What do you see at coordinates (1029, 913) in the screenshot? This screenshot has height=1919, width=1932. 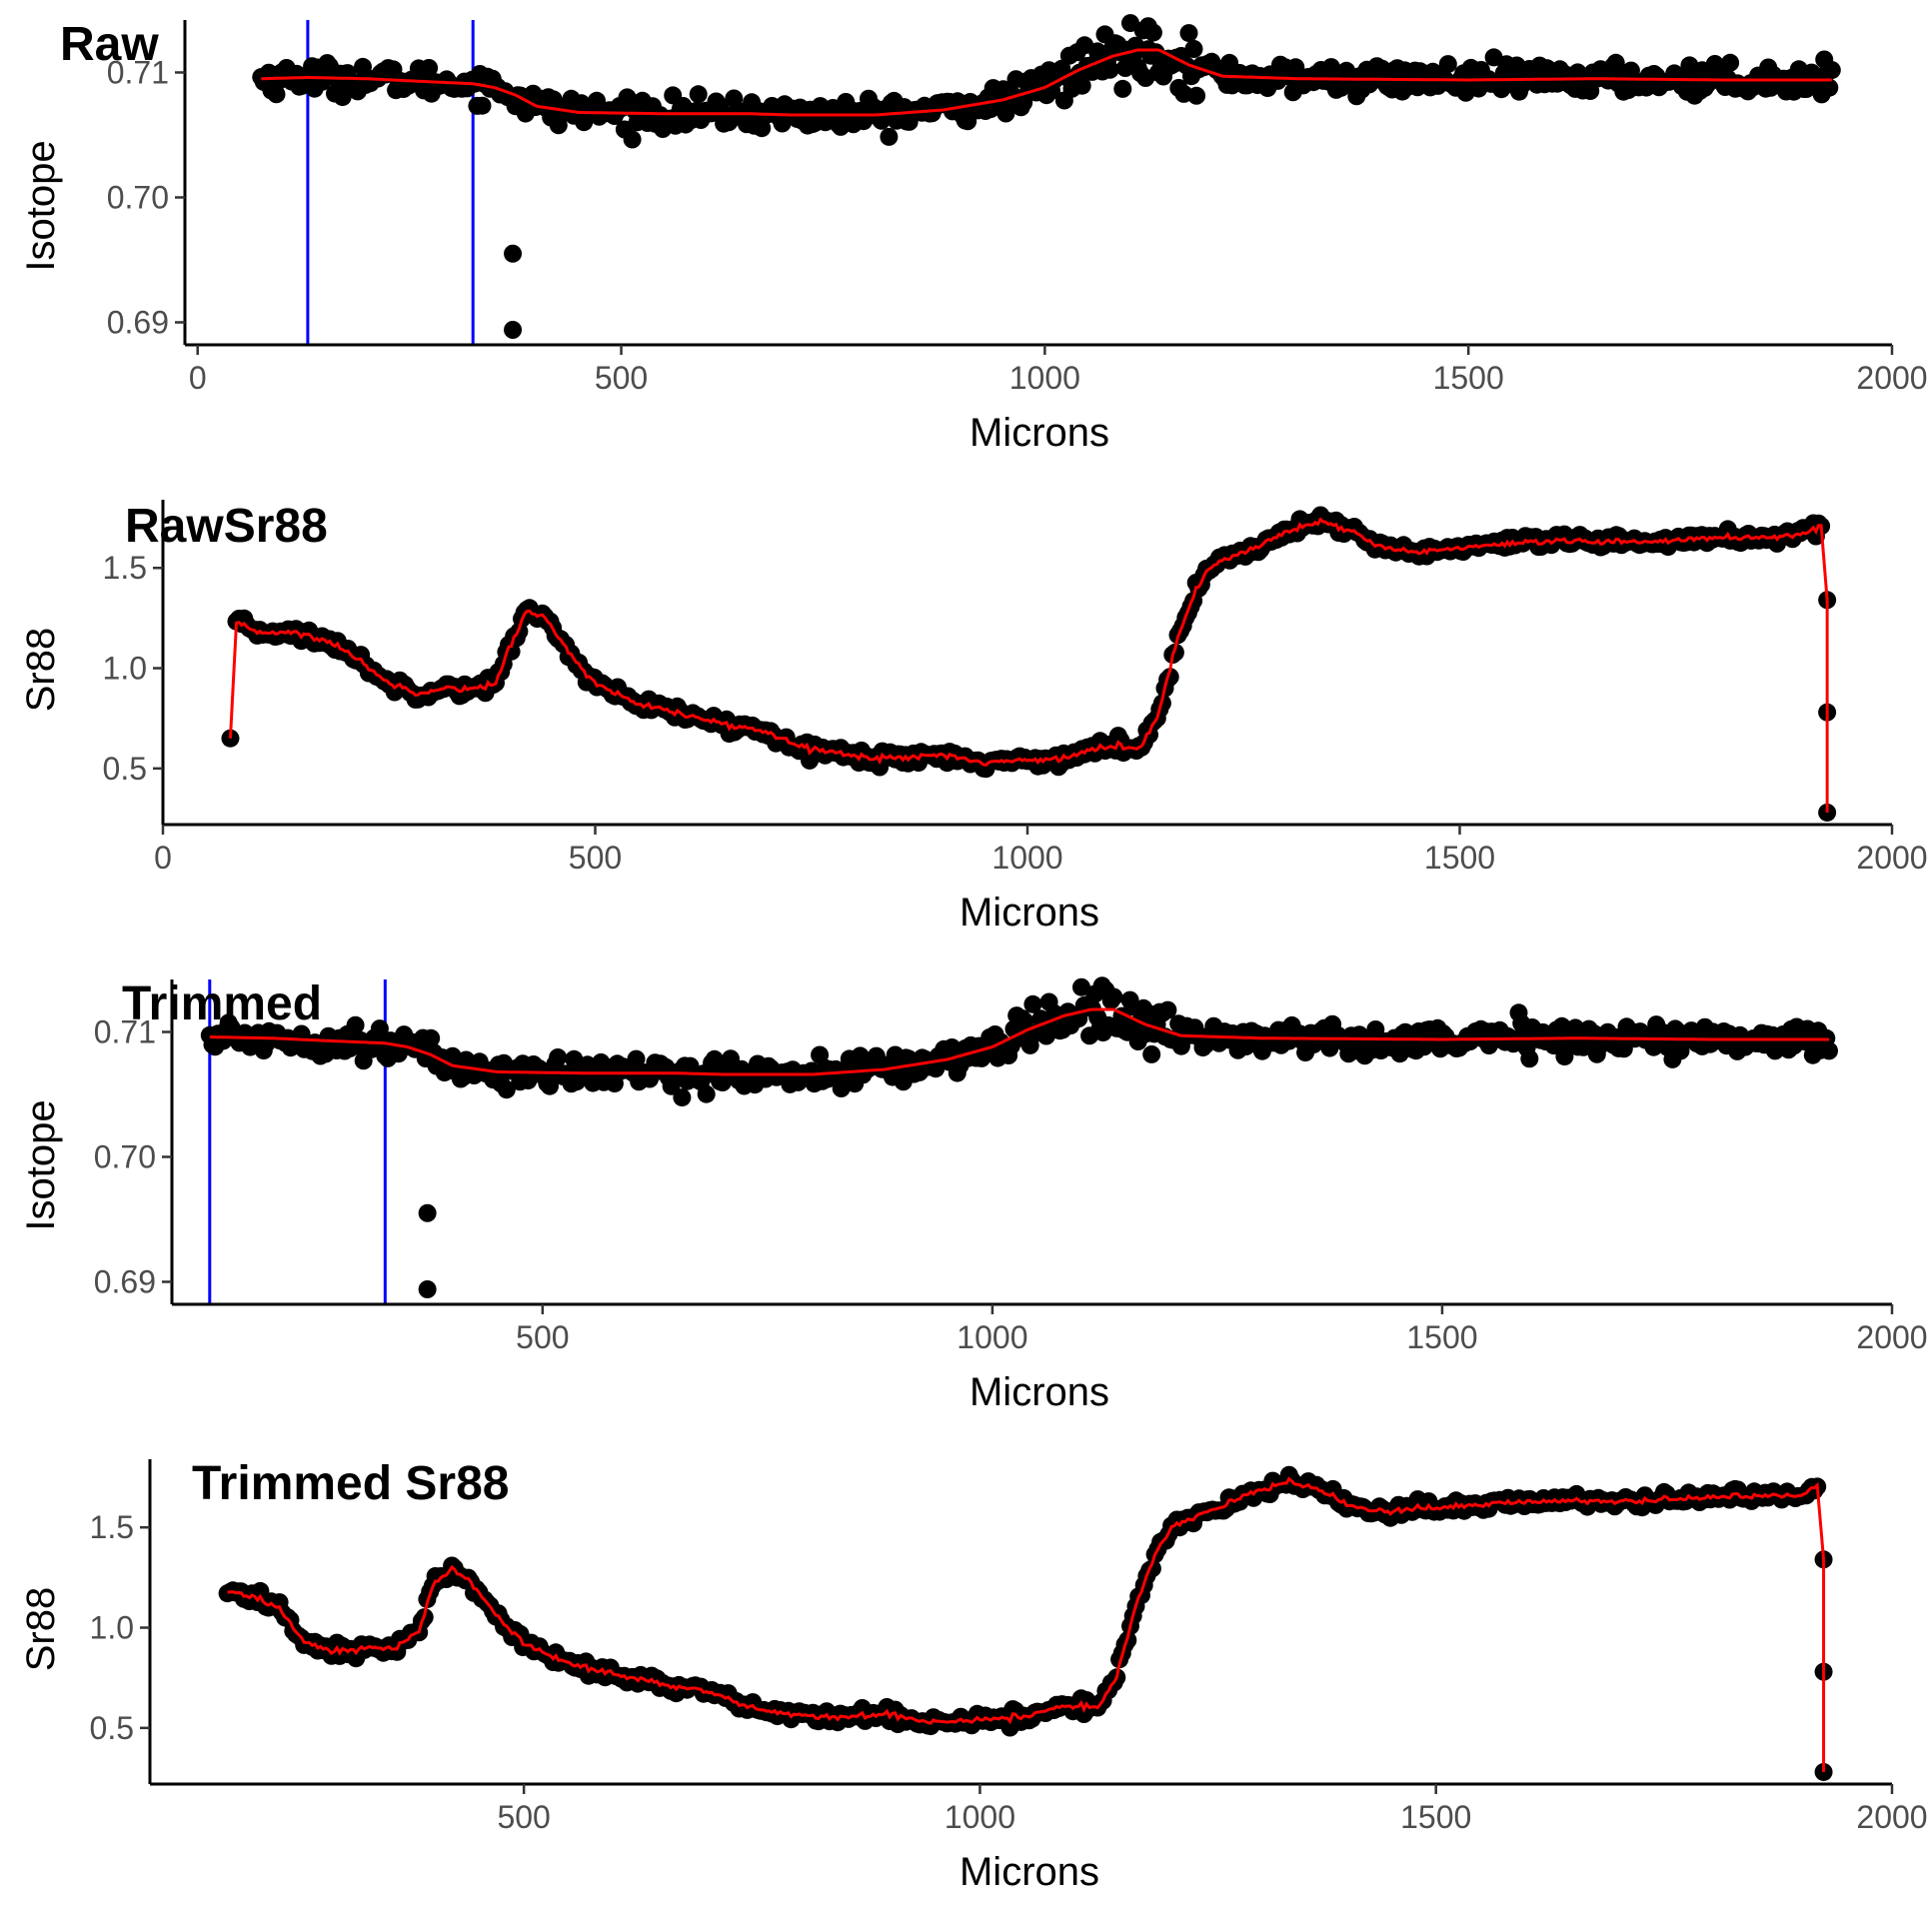 I see `x-axis-label-raw-sr88: Microns` at bounding box center [1029, 913].